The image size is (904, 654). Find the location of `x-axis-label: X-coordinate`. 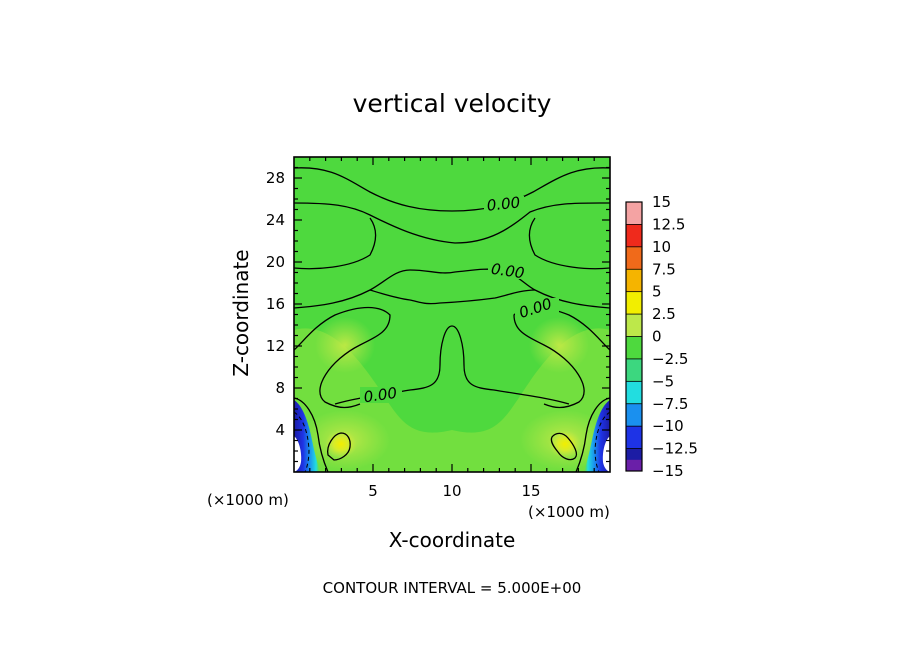

x-axis-label: X-coordinate is located at coordinates (452, 540).